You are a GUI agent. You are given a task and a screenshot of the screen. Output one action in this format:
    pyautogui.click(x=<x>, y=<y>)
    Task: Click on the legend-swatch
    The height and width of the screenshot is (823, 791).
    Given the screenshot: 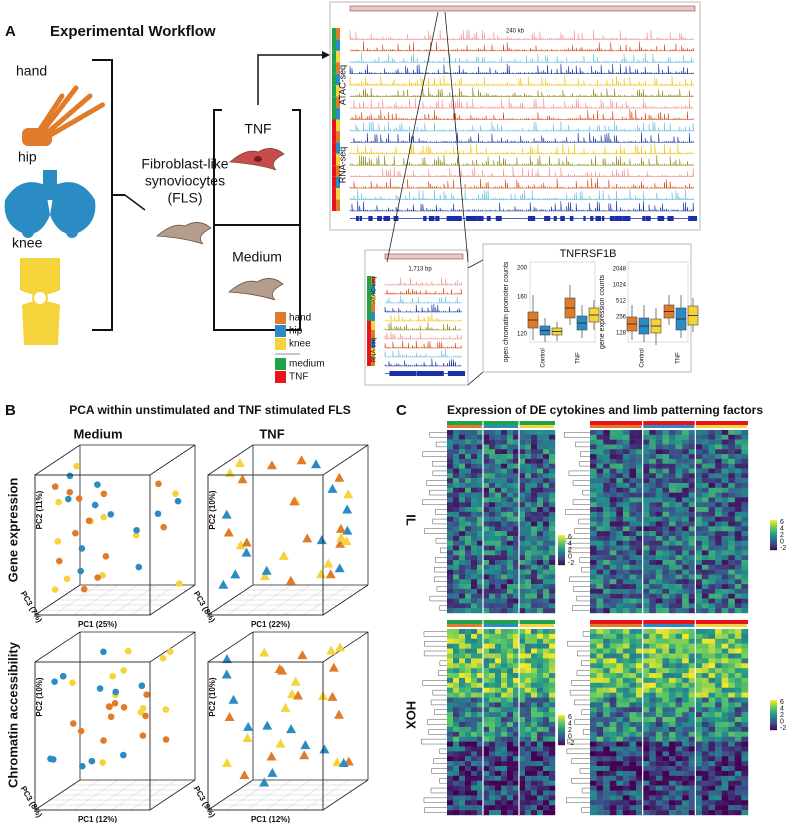 What is the action you would take?
    pyautogui.click(x=280, y=377)
    